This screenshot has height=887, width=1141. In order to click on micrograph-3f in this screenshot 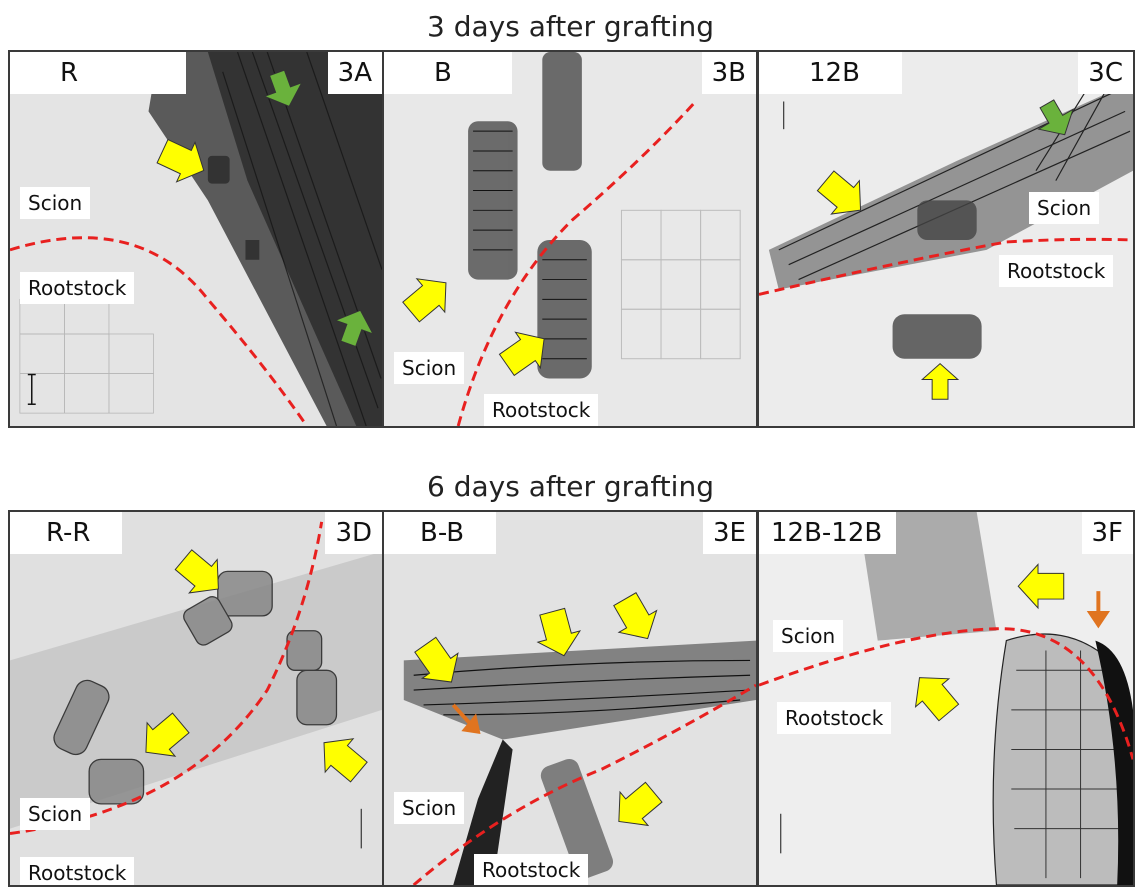, I will do `click(946, 698)`.